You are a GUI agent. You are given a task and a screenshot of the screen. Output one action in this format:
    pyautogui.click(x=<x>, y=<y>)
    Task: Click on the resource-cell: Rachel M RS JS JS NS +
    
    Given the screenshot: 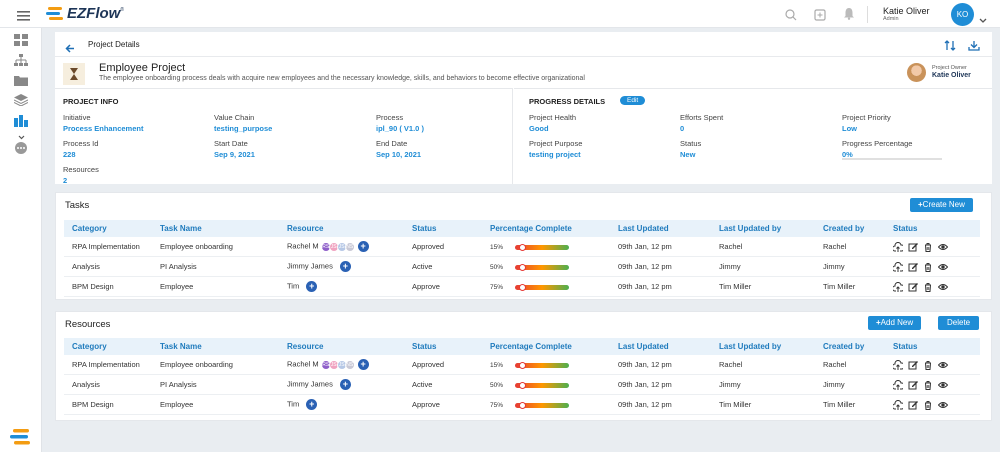 What is the action you would take?
    pyautogui.click(x=349, y=246)
    